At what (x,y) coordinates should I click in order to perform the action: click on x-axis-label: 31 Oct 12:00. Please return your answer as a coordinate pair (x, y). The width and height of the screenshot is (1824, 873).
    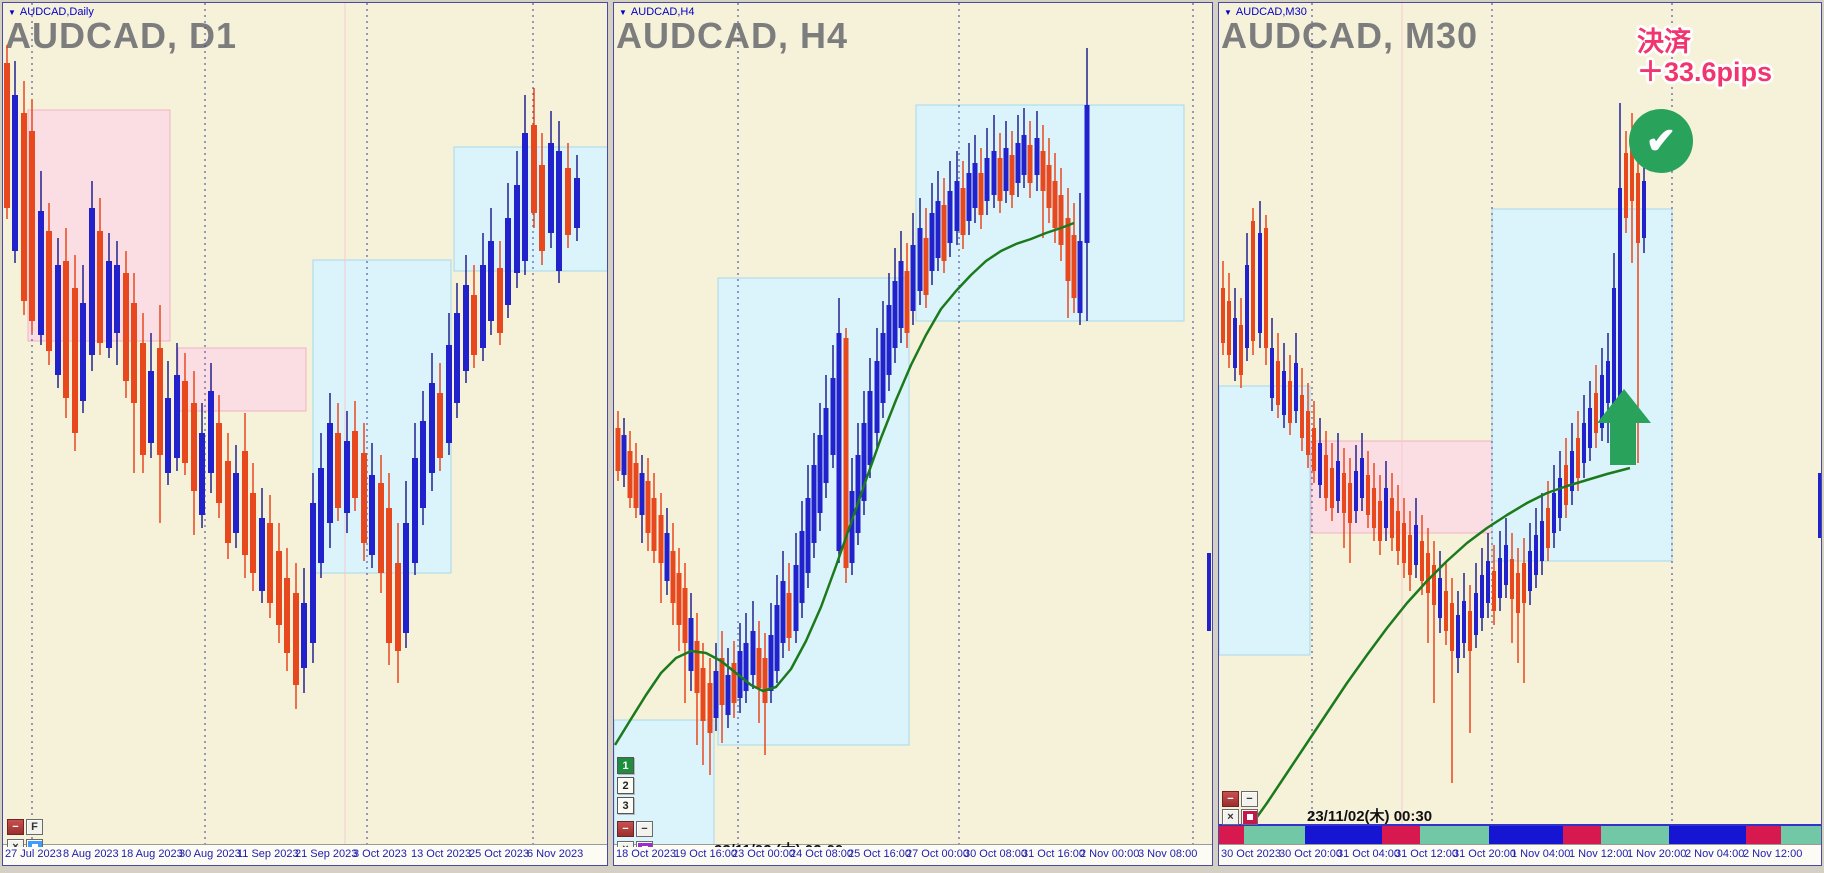
    Looking at the image, I should click on (1426, 854).